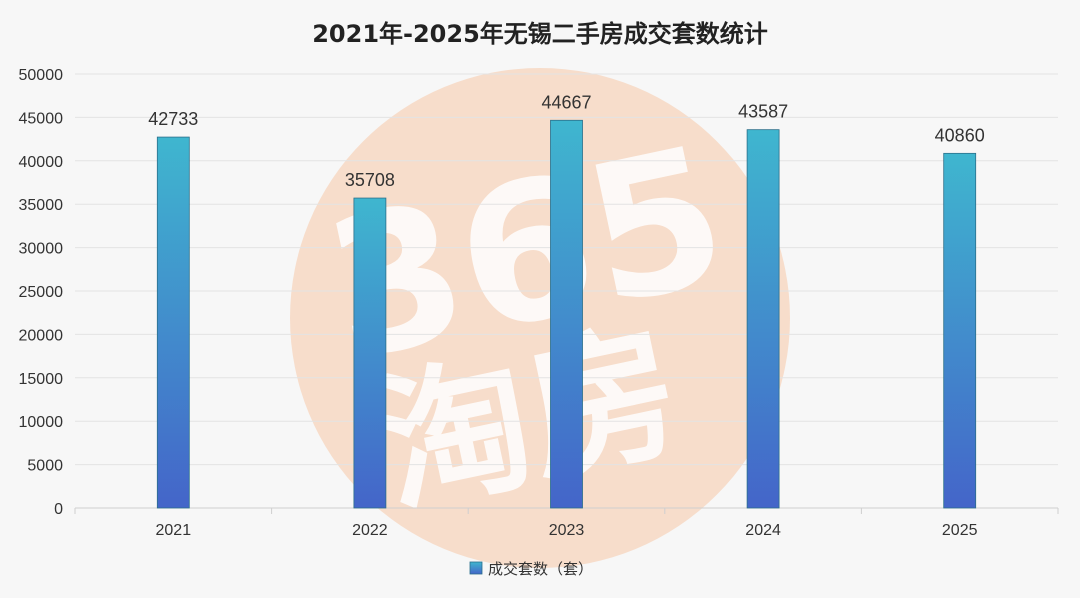 The height and width of the screenshot is (598, 1080). What do you see at coordinates (370, 353) in the screenshot?
I see `bar-2022` at bounding box center [370, 353].